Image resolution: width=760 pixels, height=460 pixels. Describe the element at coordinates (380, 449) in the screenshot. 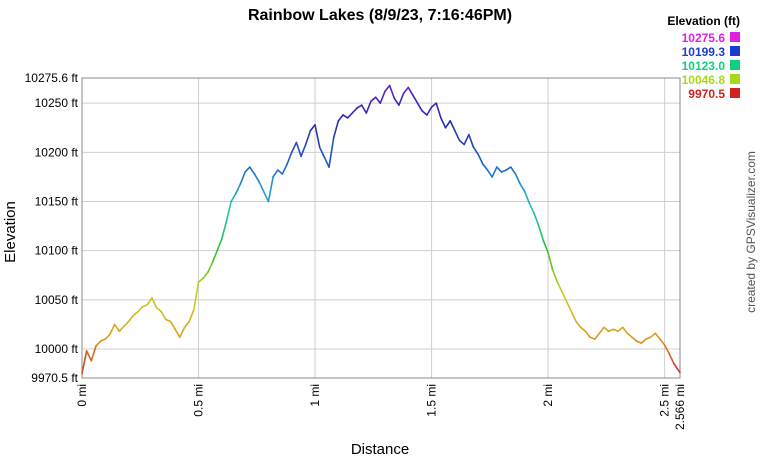

I see `x-axis-label: Distance` at that location.